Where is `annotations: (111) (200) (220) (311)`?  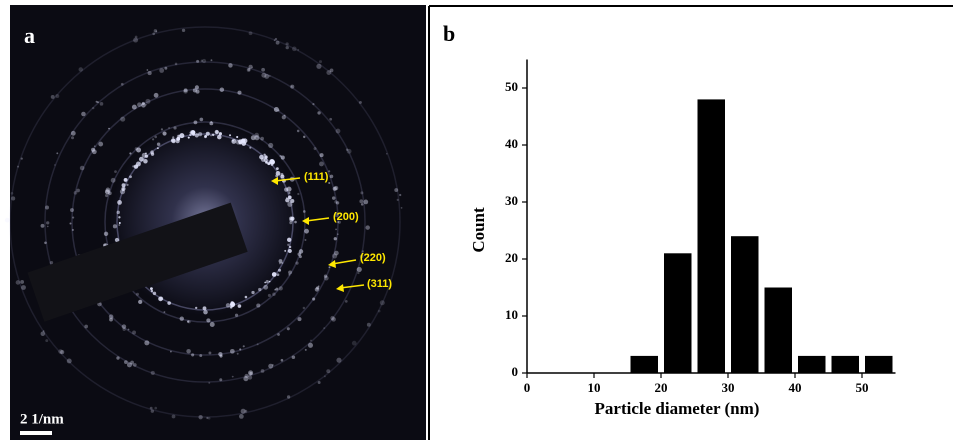
annotations: (111) (200) (220) (311) is located at coordinates (331, 231).